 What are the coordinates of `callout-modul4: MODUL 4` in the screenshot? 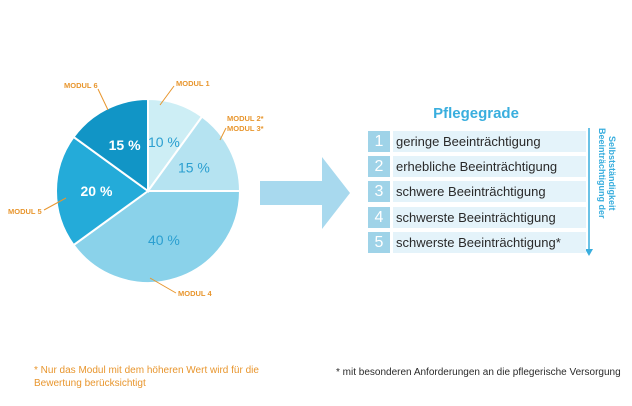 It's located at (195, 293).